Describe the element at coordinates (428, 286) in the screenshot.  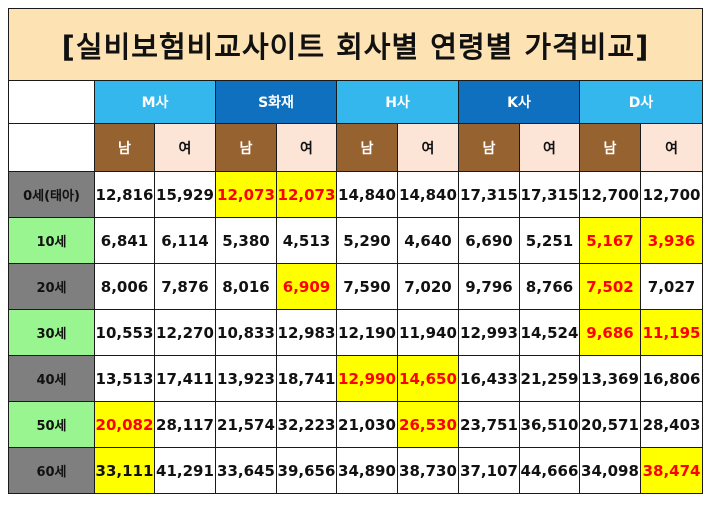
I see `price-cell: 7,020` at that location.